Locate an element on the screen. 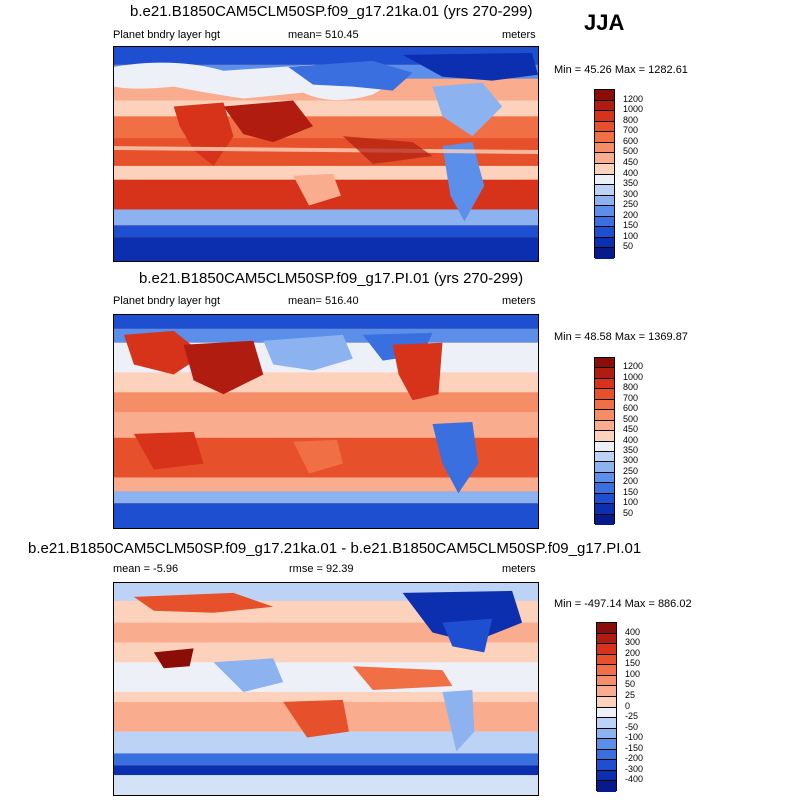 This screenshot has height=800, width=800. colorbar-tick-label: -100 is located at coordinates (634, 737).